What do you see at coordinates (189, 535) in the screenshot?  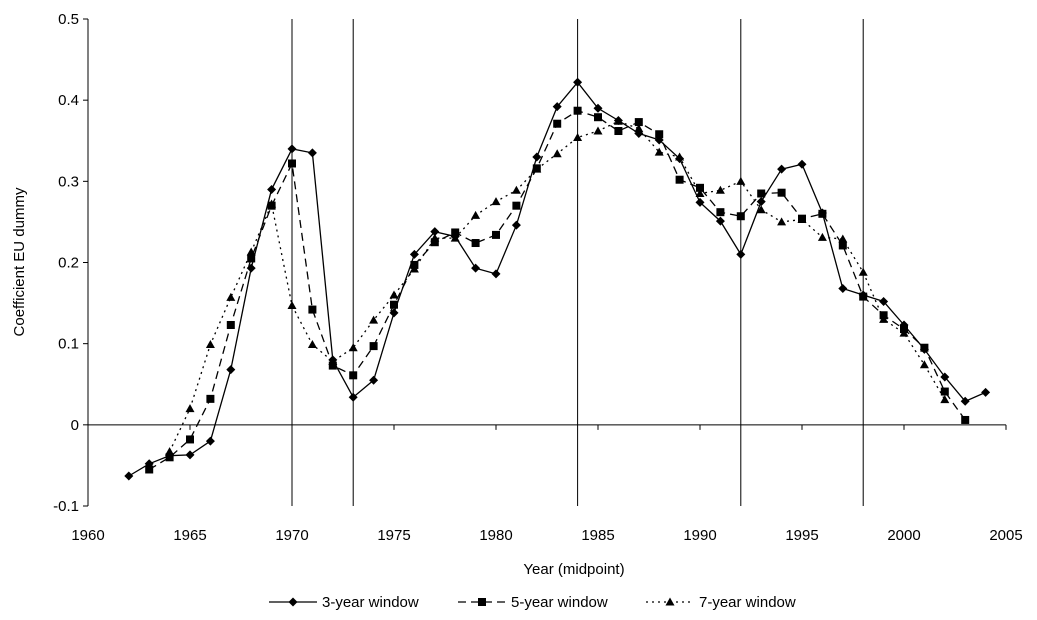 I see `x-tick-label: 1965` at bounding box center [189, 535].